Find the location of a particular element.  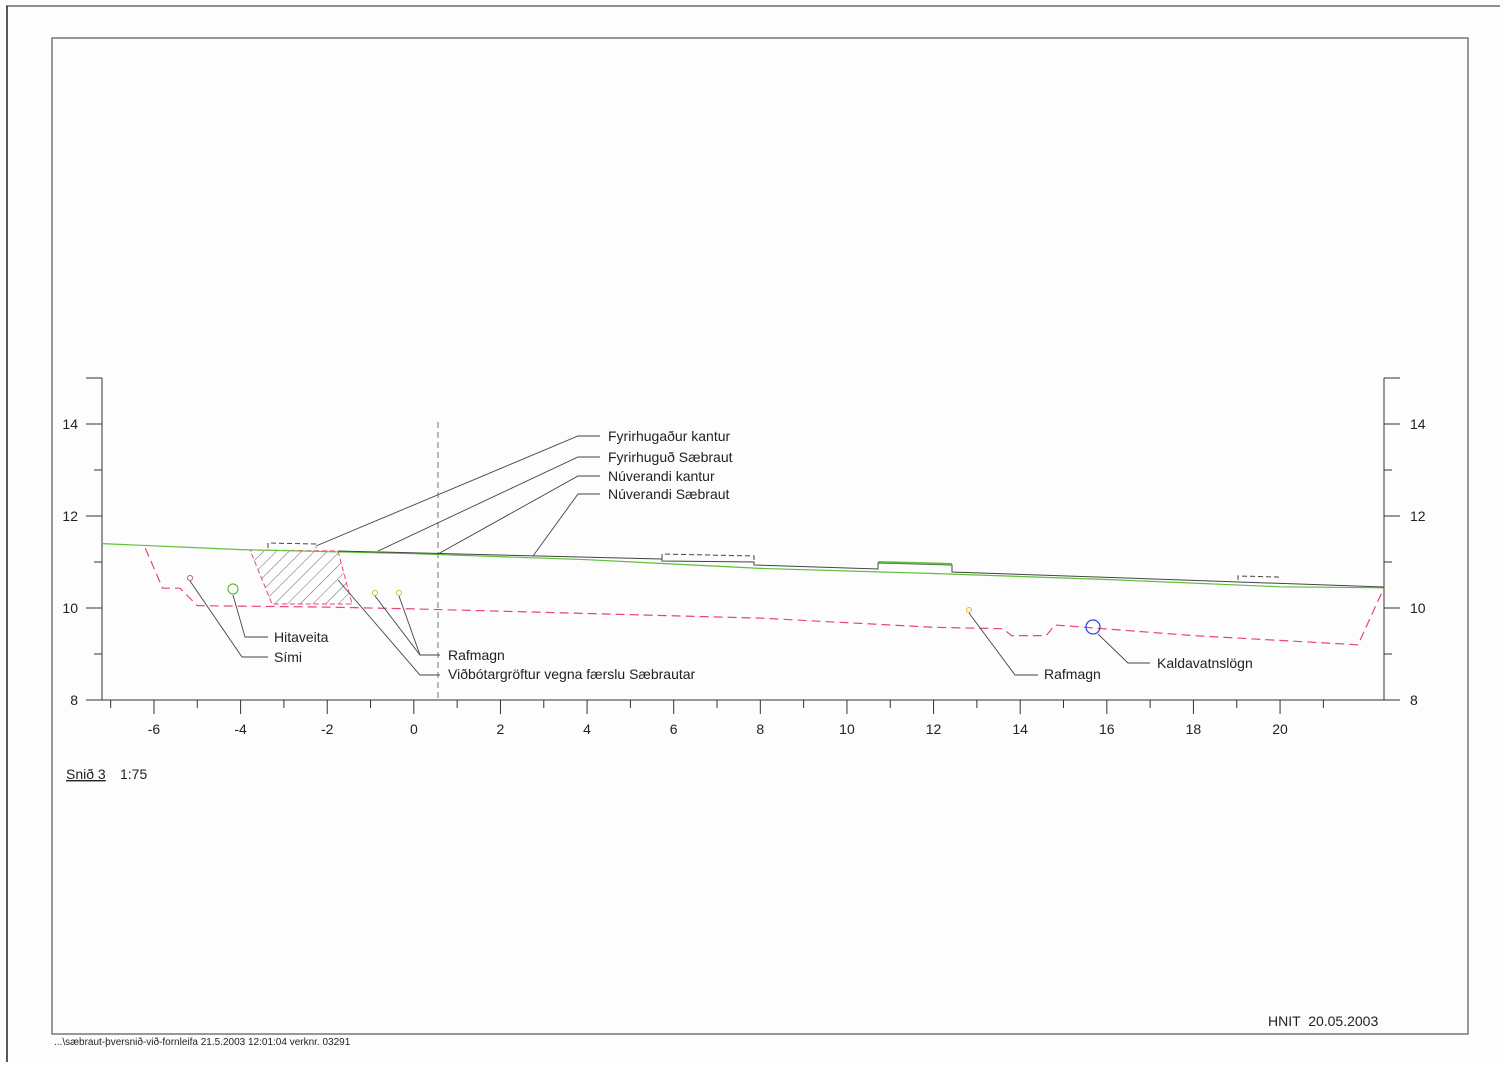

y-tick-label-left: 14 is located at coordinates (70, 424).